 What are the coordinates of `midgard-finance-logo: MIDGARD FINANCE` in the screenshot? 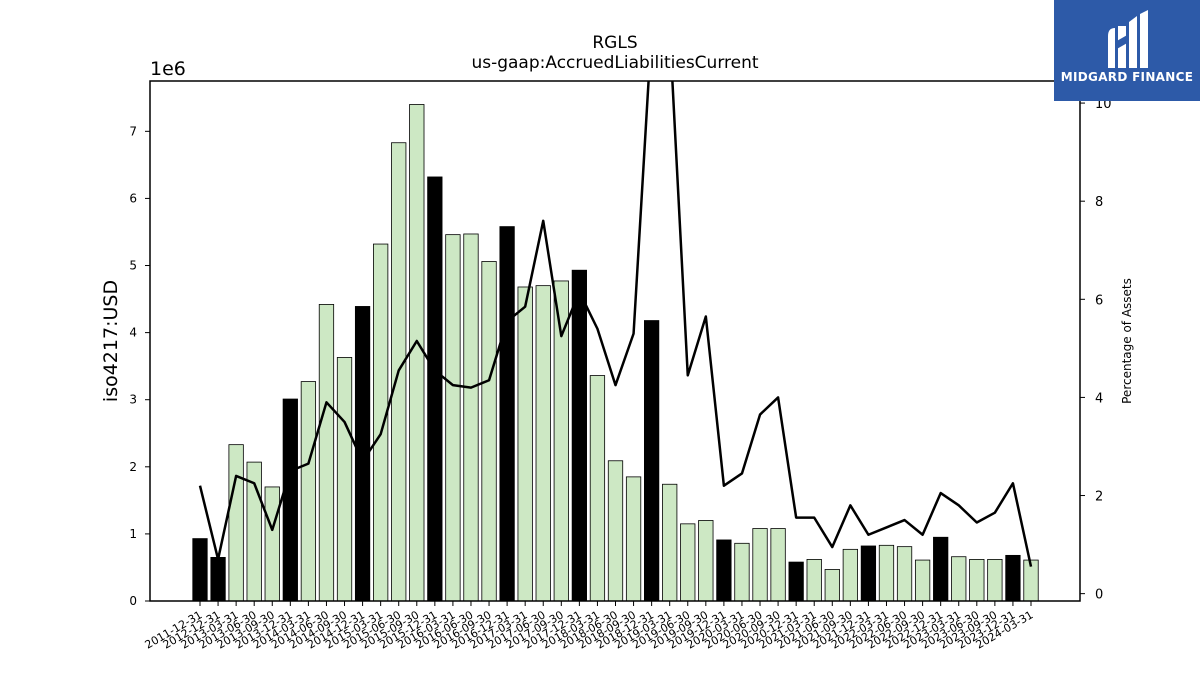 It's located at (1127, 50).